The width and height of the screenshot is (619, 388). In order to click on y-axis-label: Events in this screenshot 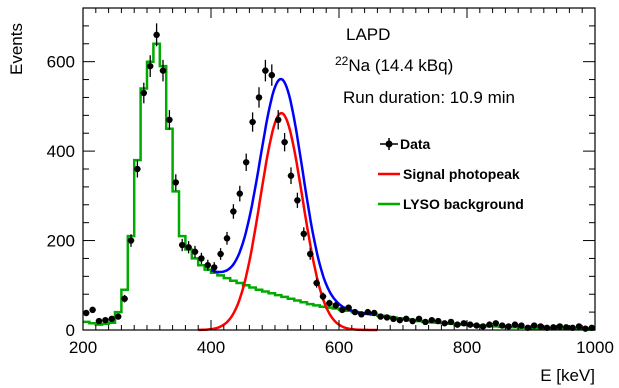, I will do `click(16, 49)`.